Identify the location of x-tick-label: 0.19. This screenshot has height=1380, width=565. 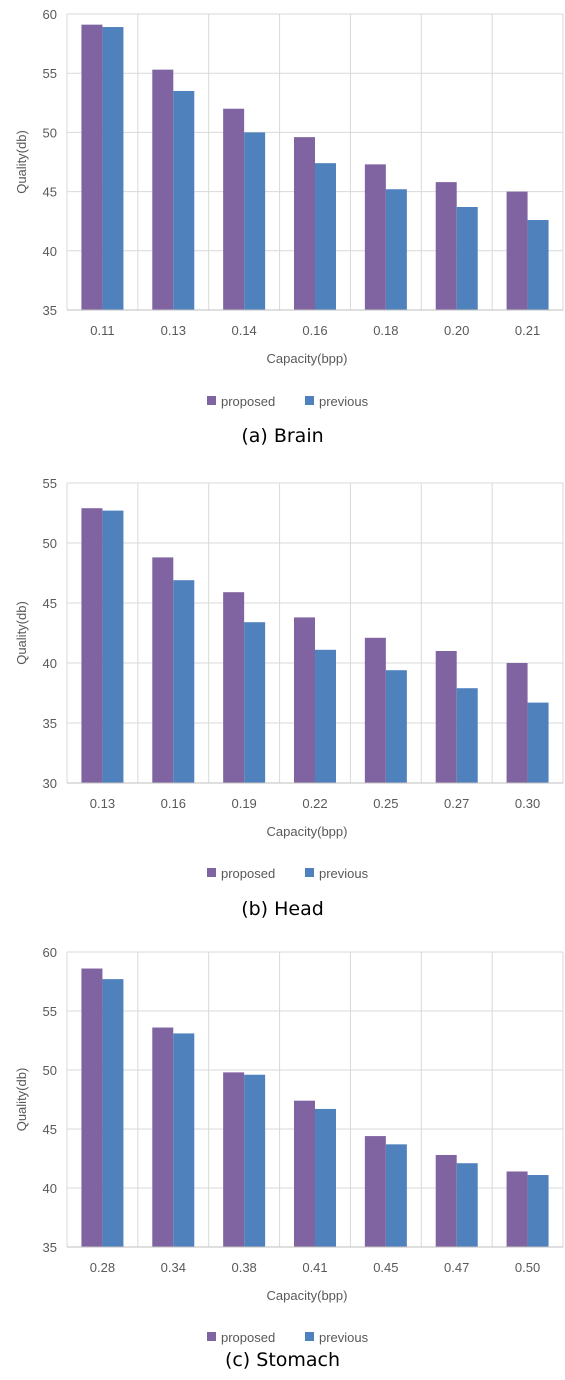
(243, 803).